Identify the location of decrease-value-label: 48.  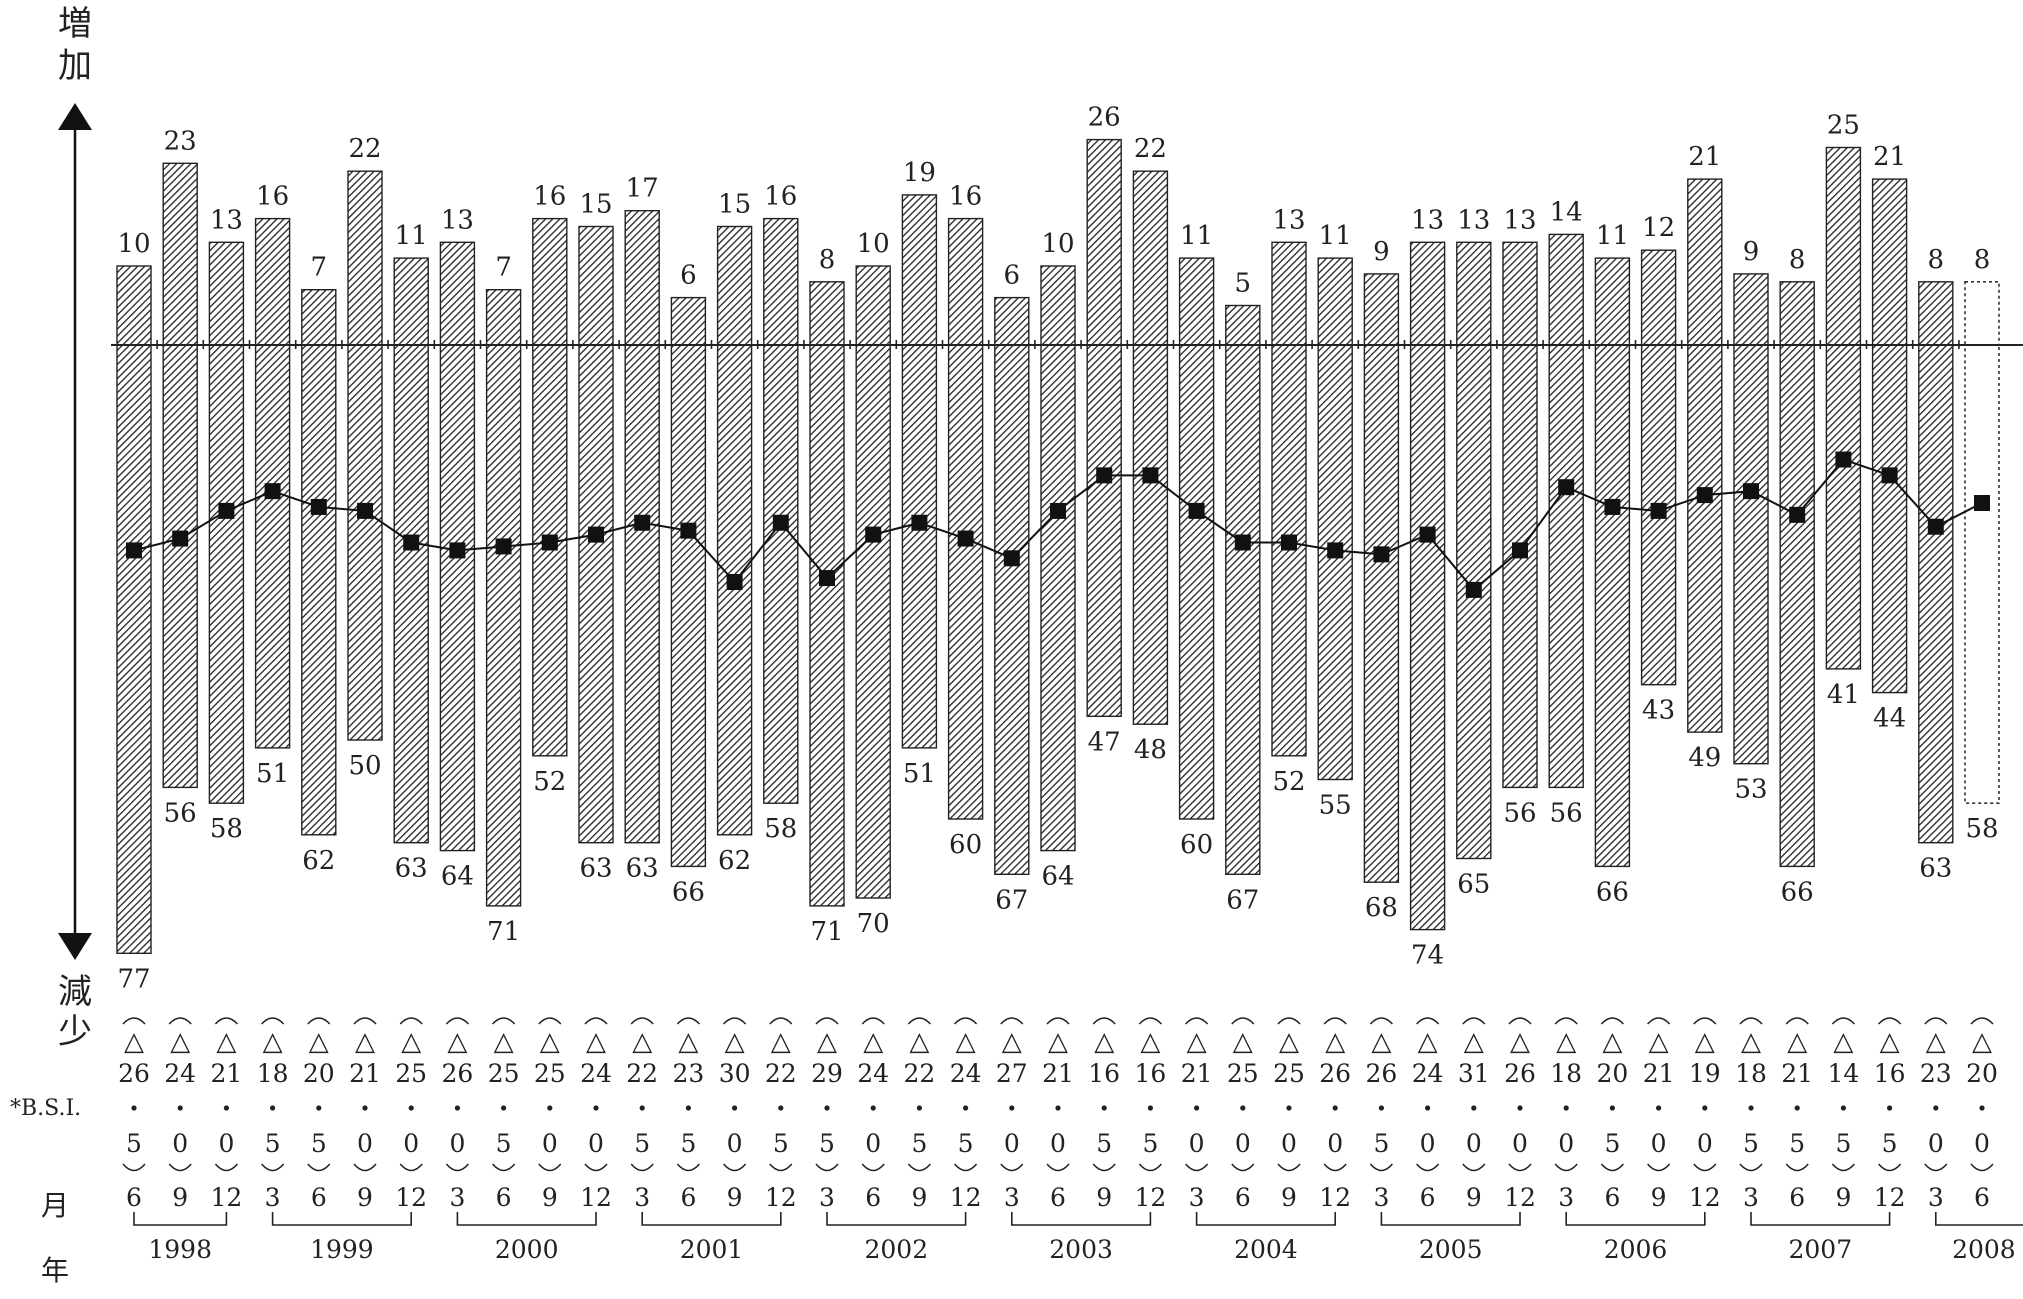
(1150, 750).